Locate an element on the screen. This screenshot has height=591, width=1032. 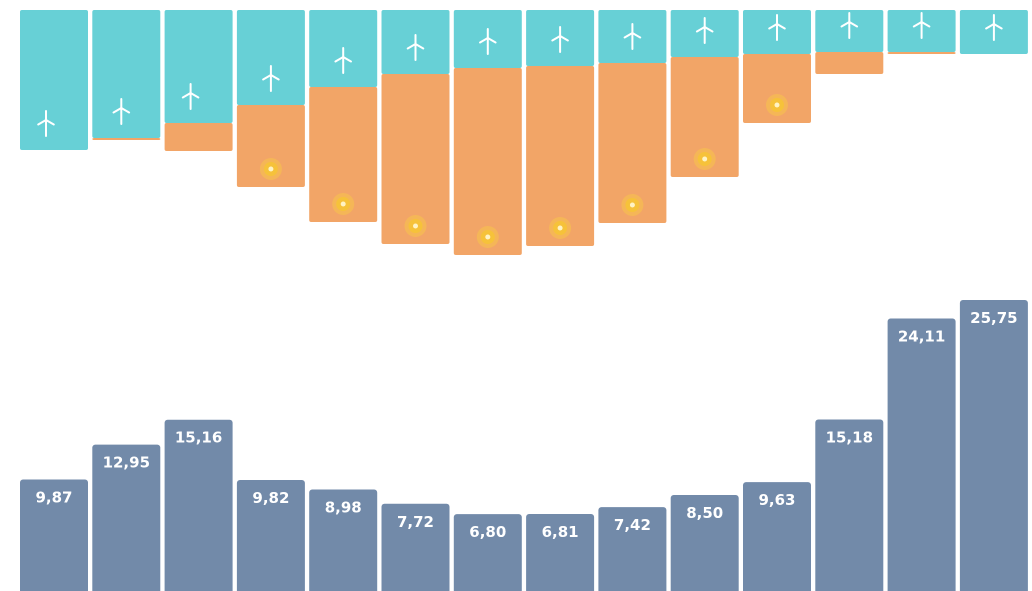
price-value-label: 7,42 is located at coordinates (632, 525).